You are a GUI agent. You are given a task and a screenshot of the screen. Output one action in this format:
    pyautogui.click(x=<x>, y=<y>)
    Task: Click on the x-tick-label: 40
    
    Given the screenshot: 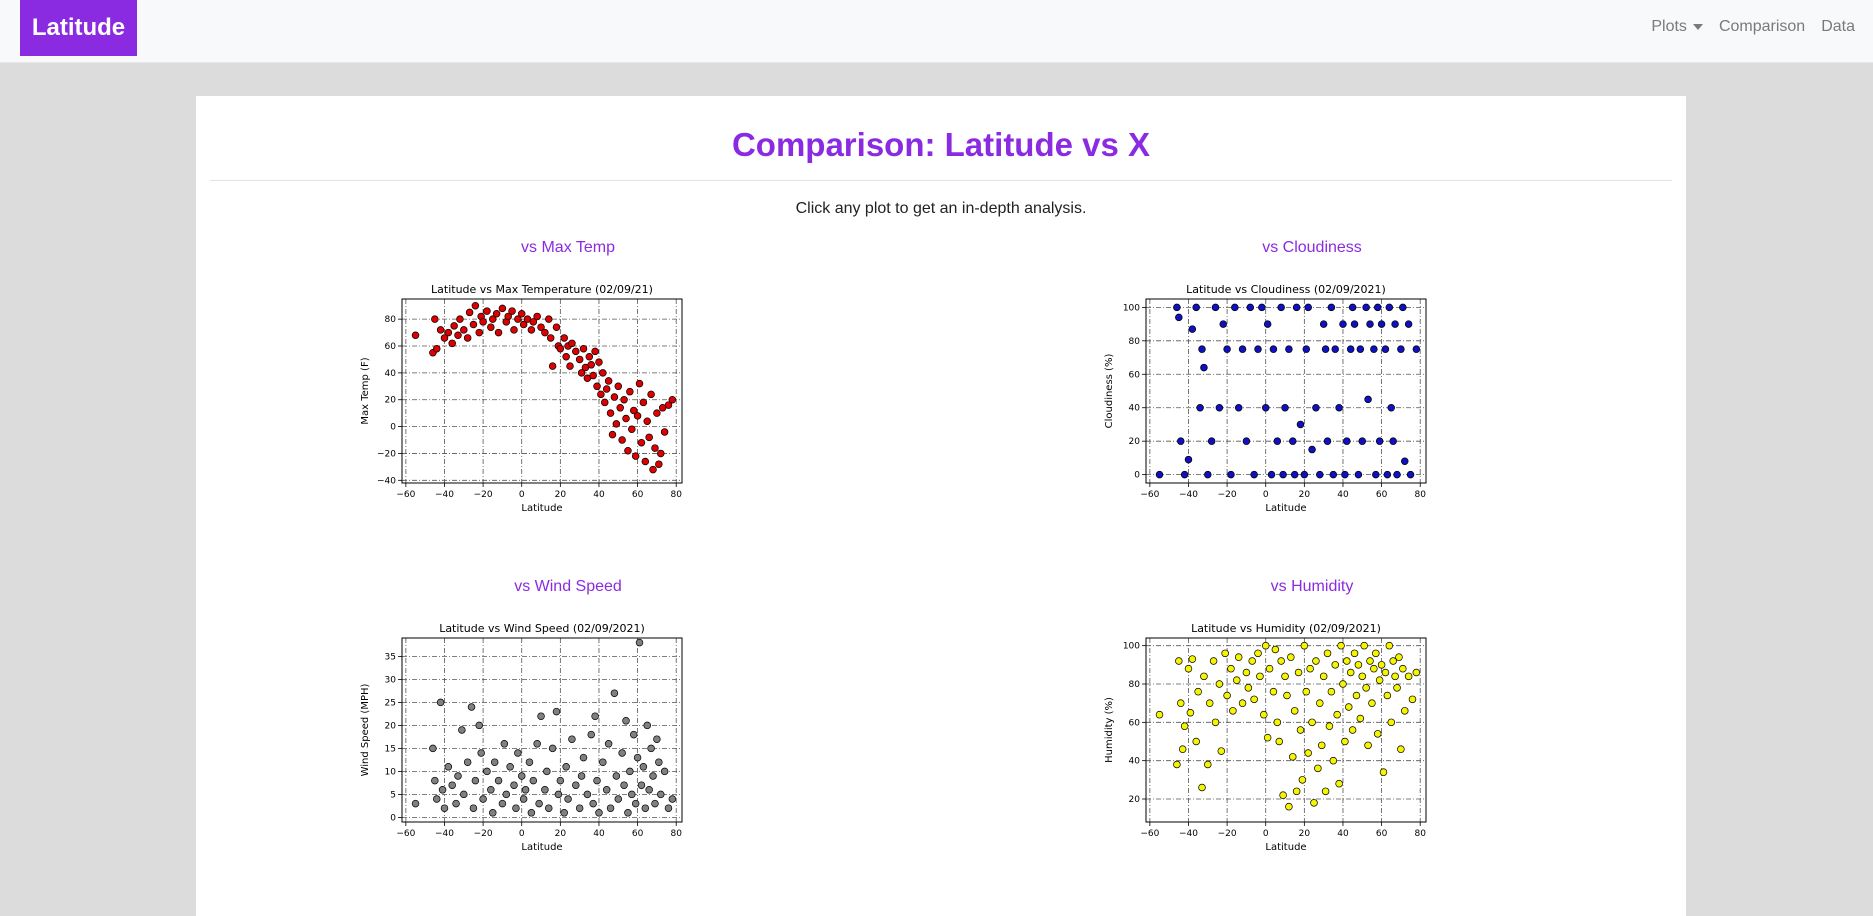 What is the action you would take?
    pyautogui.click(x=1343, y=834)
    